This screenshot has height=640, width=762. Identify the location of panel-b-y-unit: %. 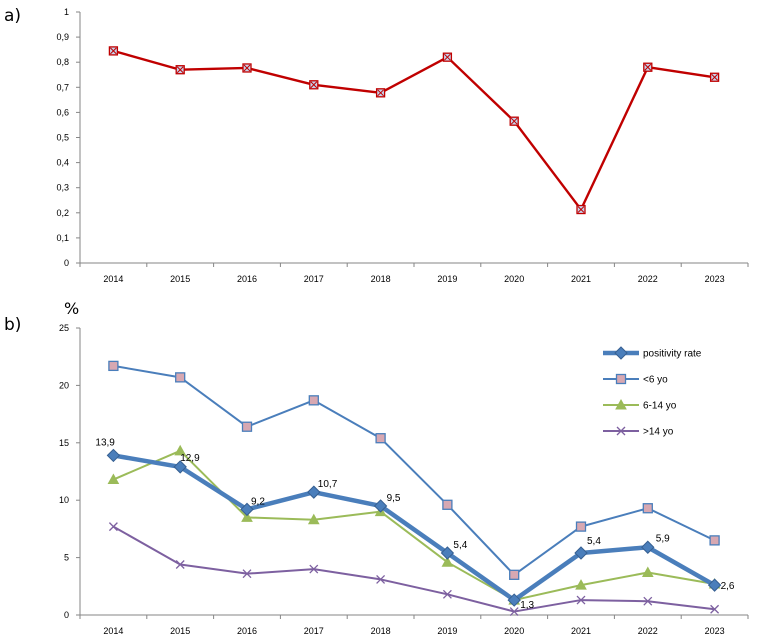
(71, 308).